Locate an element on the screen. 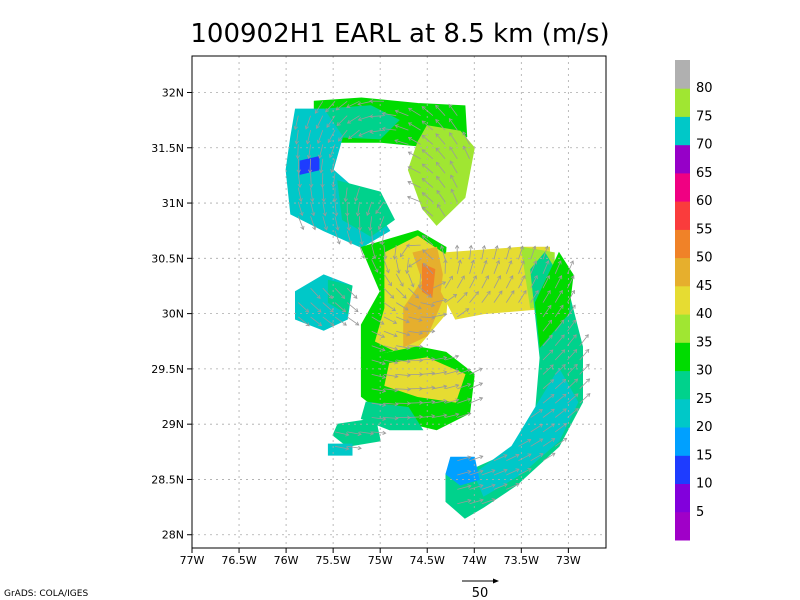  colorbar-label: 75 is located at coordinates (704, 117).